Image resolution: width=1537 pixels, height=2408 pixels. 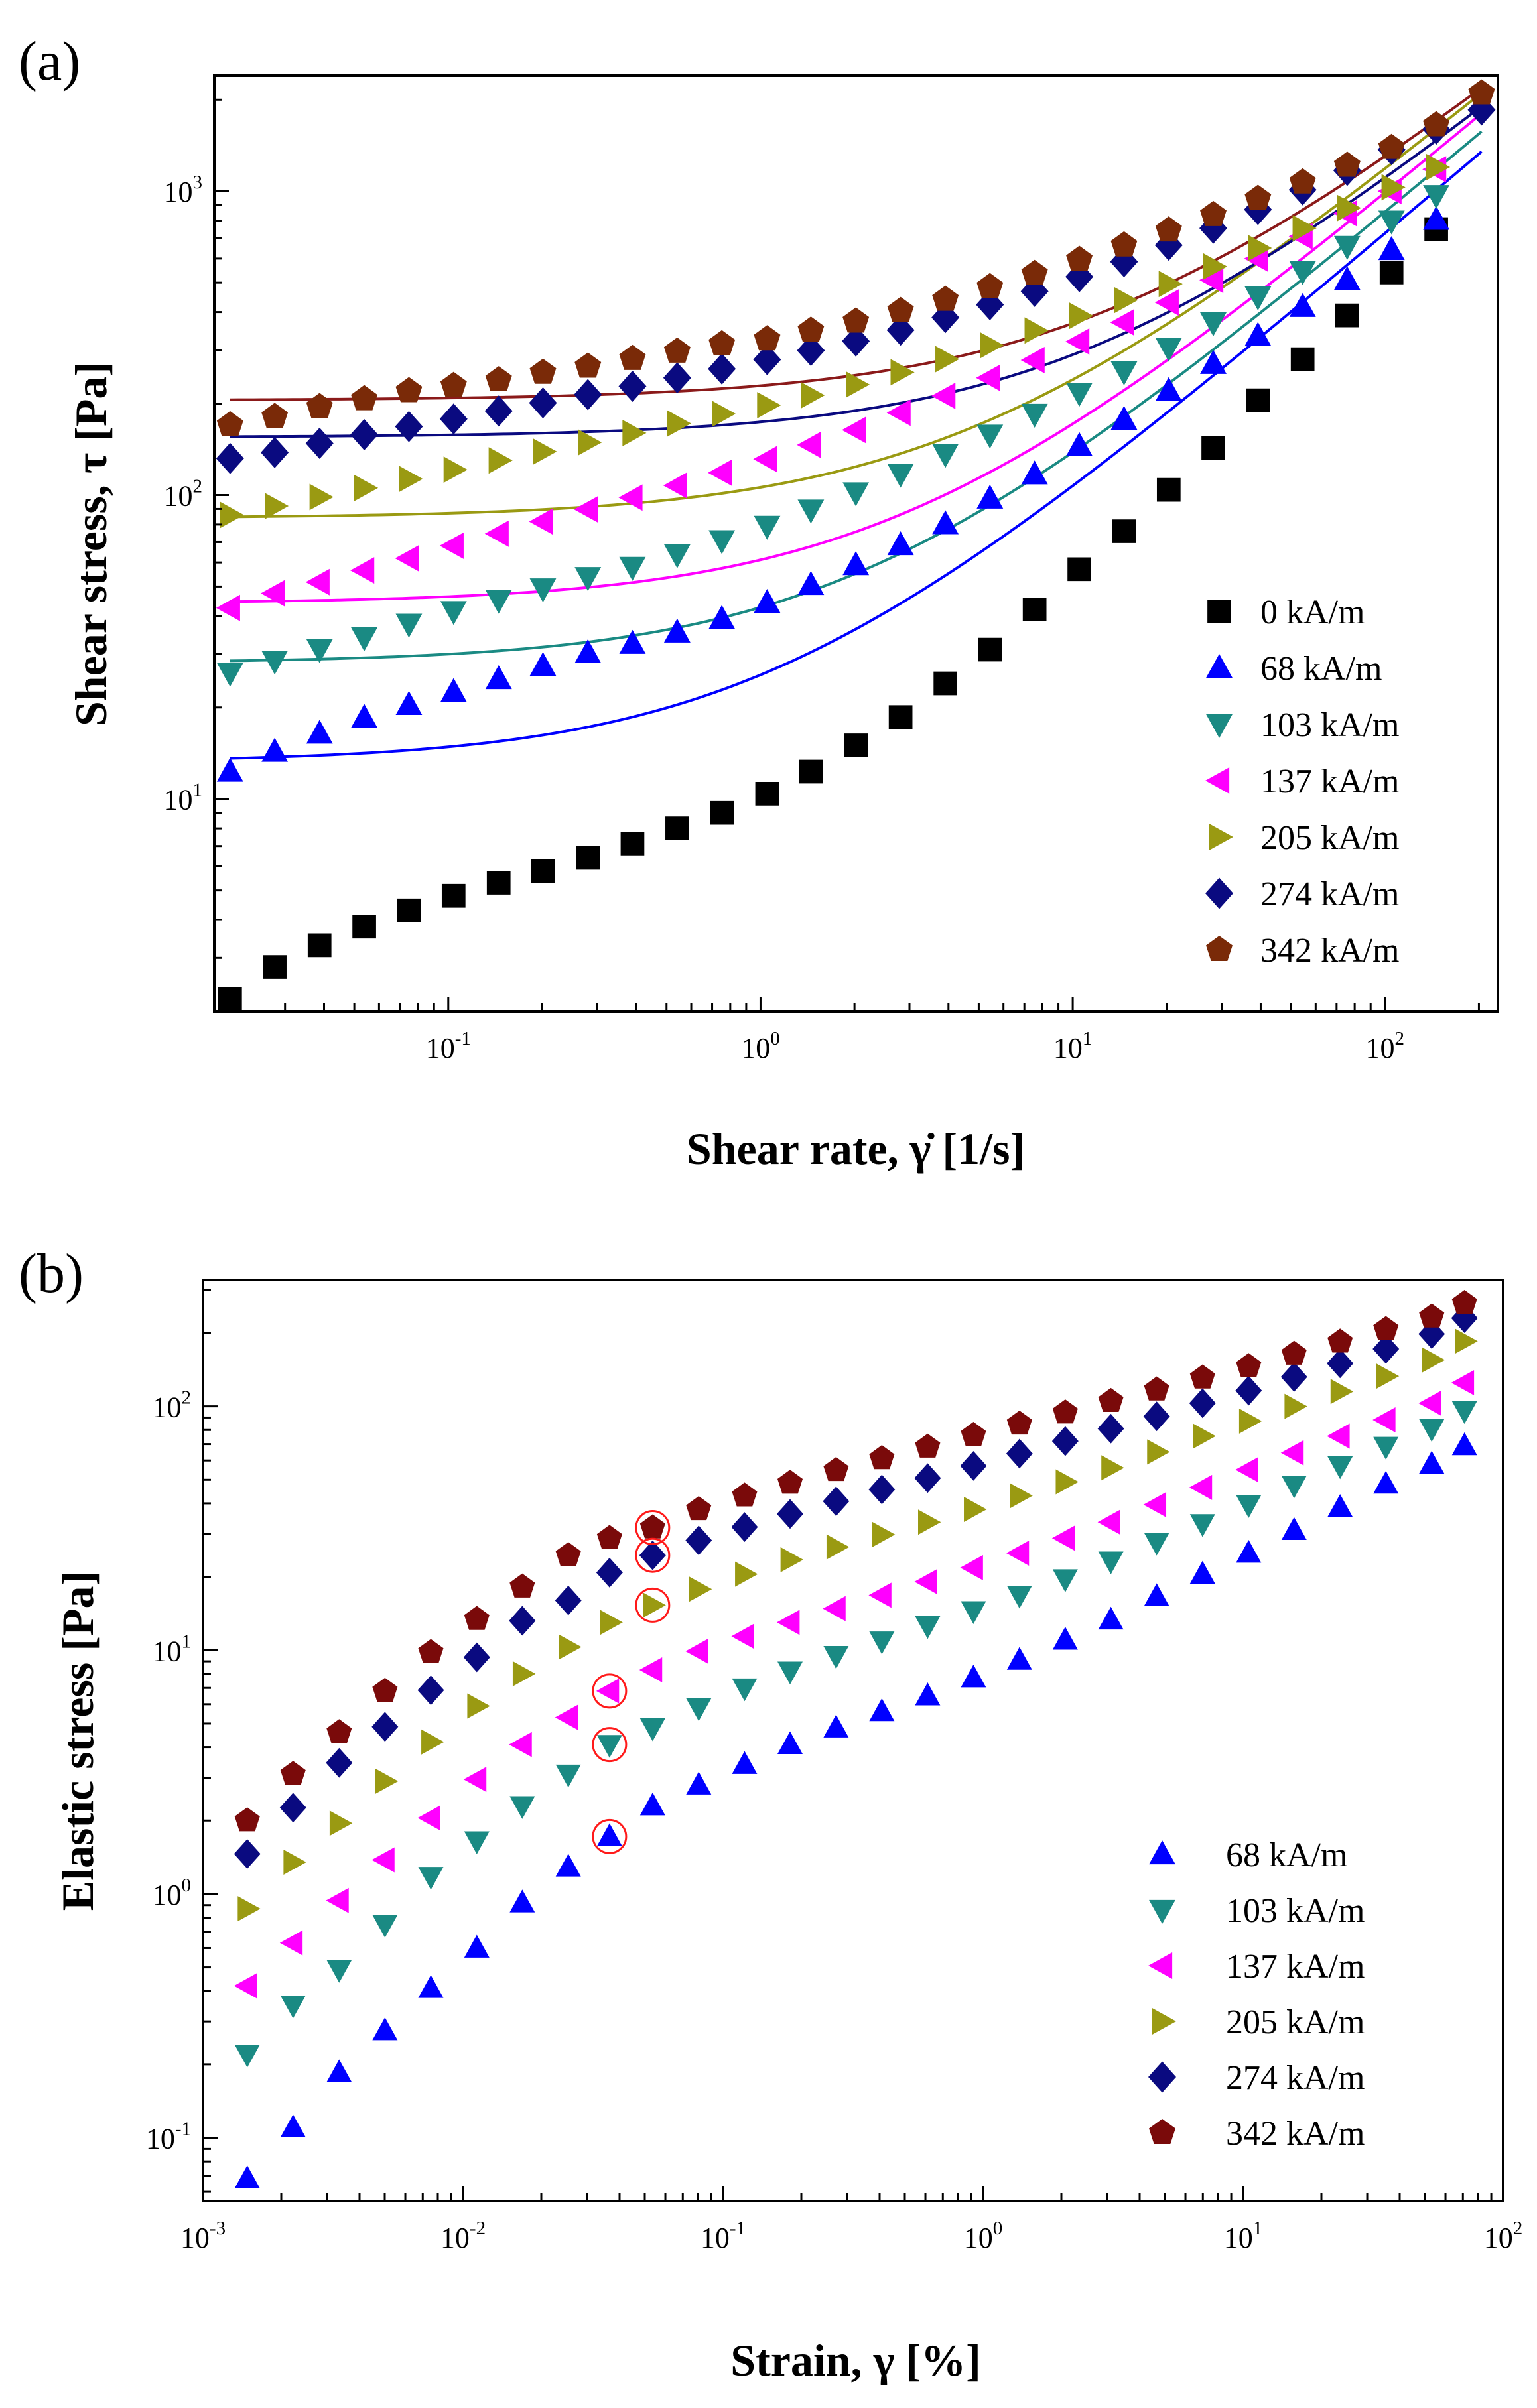 I want to click on x-tick-label: 10-2, so click(x=463, y=2236).